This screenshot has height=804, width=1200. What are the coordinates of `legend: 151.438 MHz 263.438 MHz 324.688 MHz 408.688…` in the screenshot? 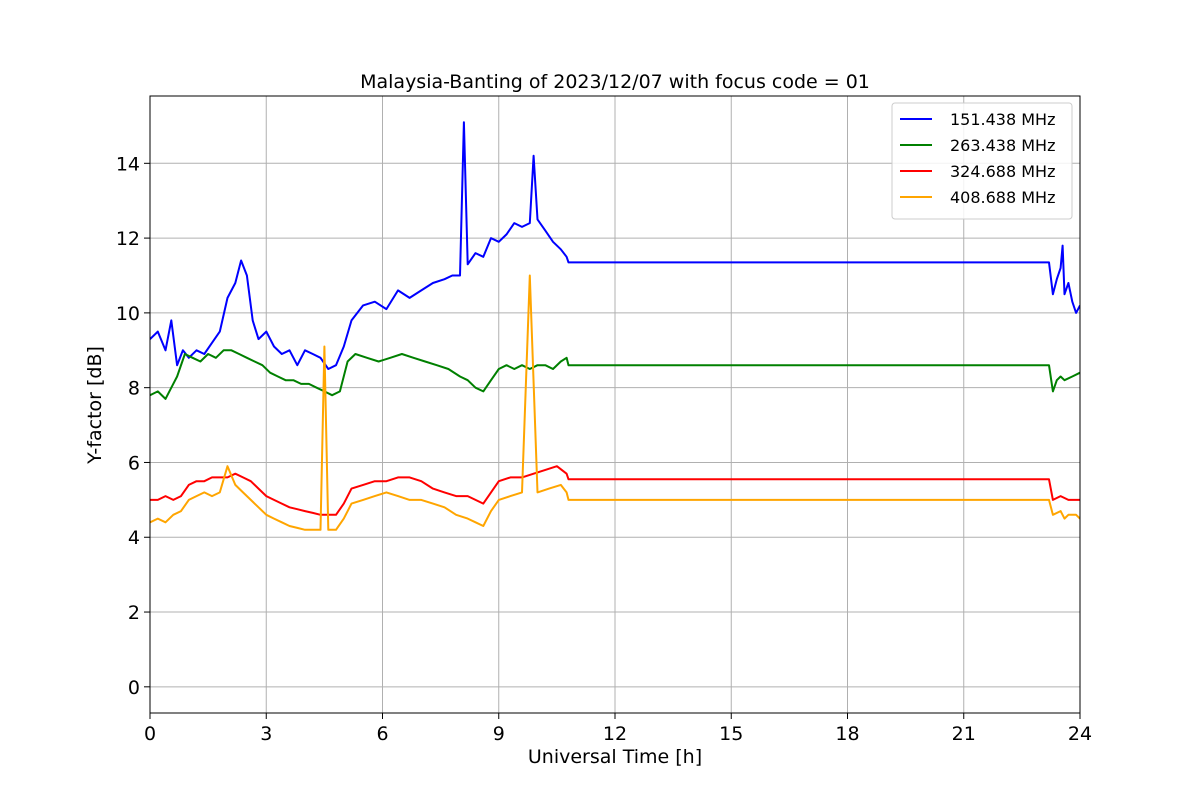 It's located at (982, 161).